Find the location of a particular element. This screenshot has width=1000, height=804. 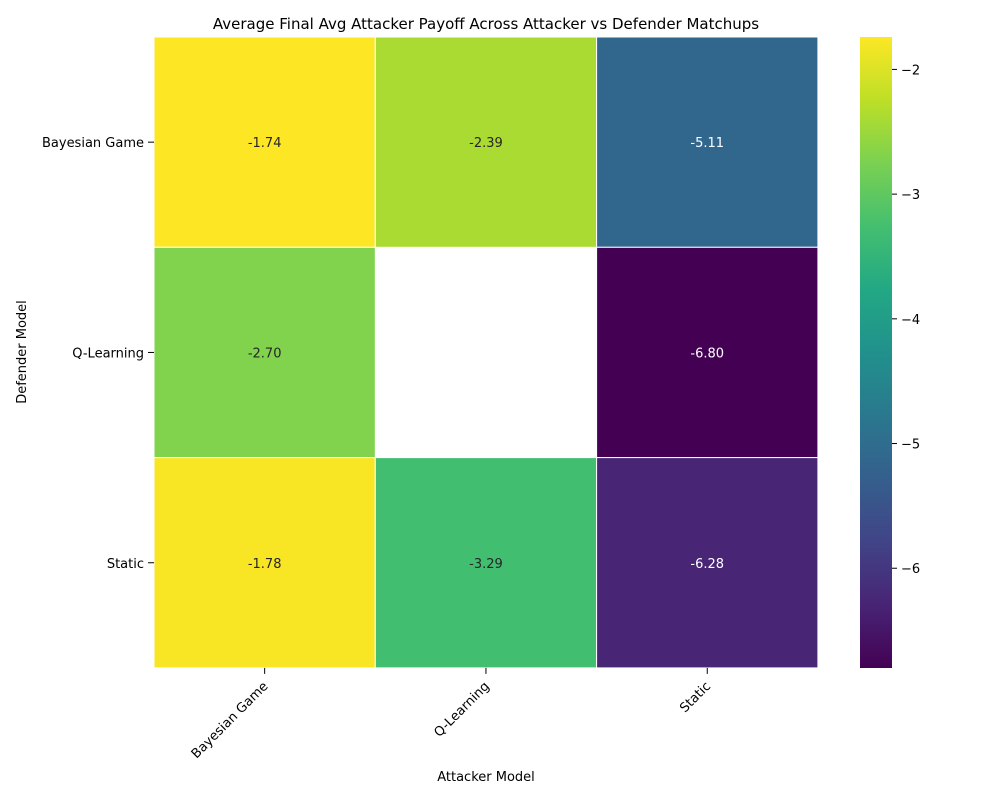

y-tick-label: Bayesian Game is located at coordinates (93, 143).